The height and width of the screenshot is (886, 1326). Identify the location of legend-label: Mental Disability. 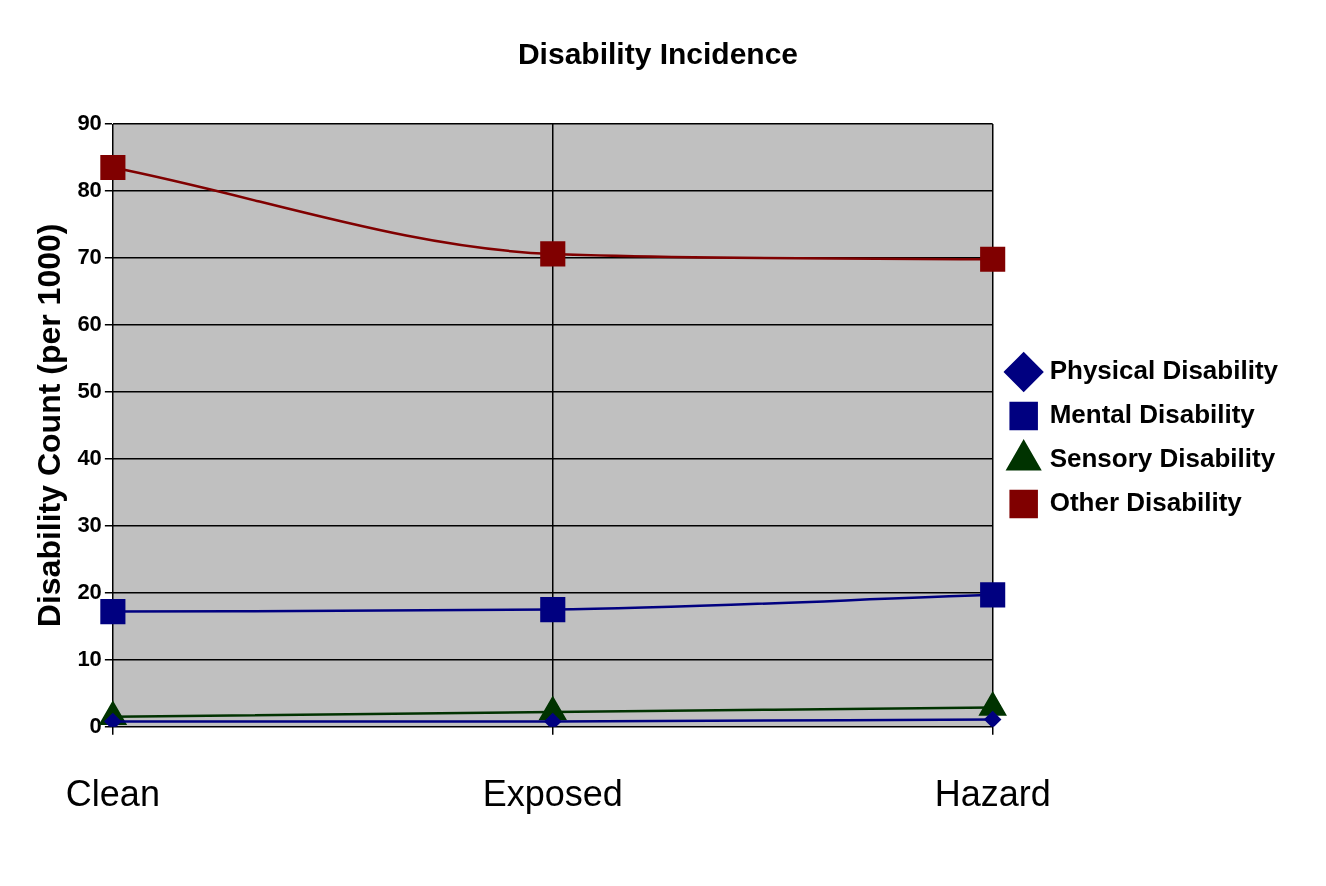
(1152, 414).